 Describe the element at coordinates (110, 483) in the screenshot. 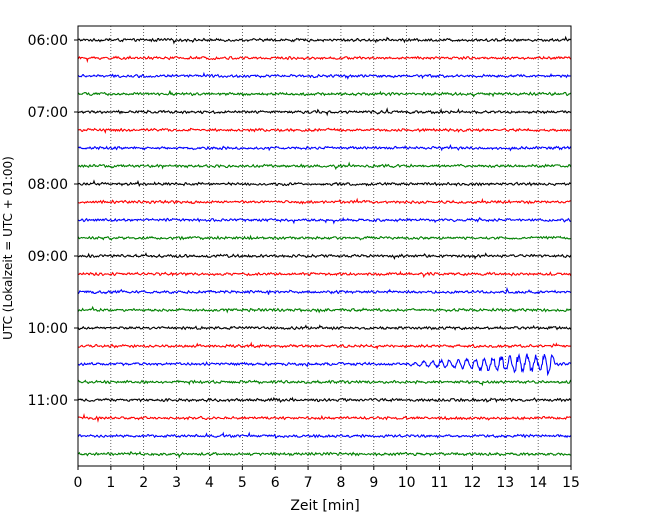

I see `x-tick-label: 1` at that location.